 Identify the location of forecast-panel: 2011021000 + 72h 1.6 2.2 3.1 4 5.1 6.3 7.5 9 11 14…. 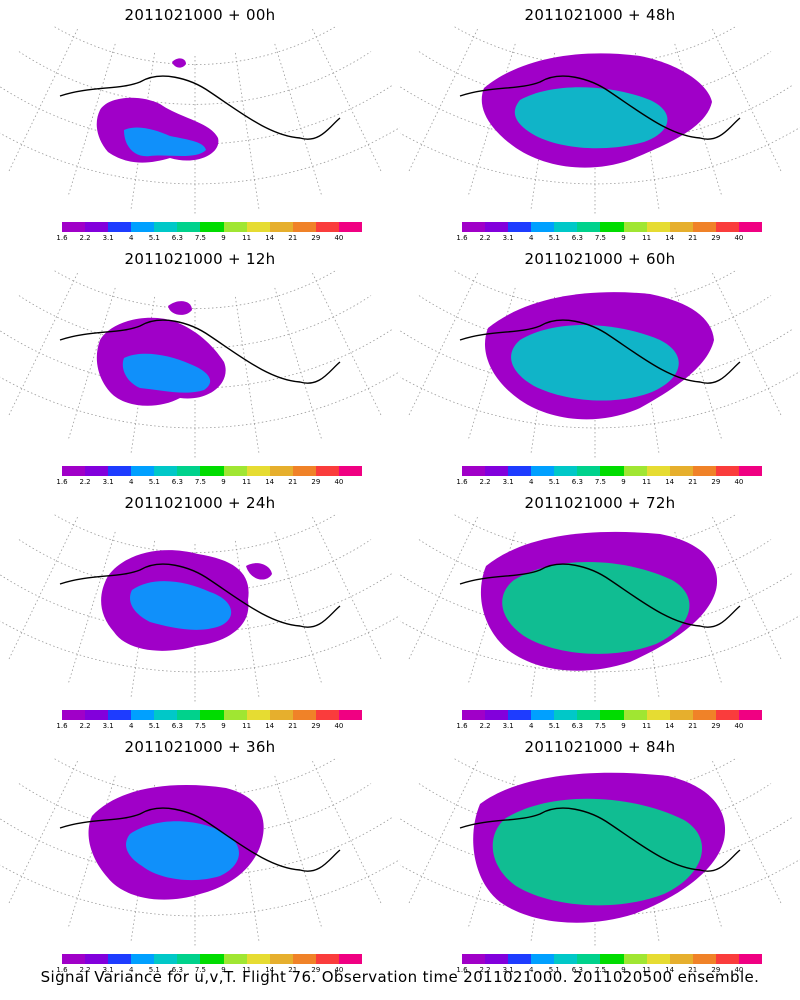
(600, 609).